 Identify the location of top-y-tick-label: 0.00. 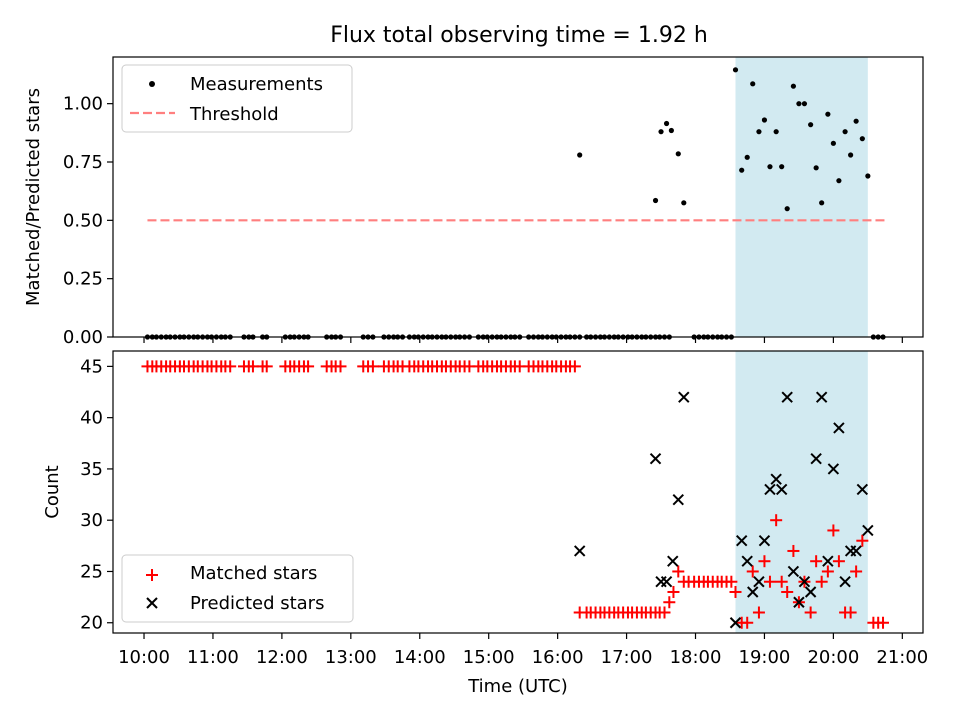
(83, 337).